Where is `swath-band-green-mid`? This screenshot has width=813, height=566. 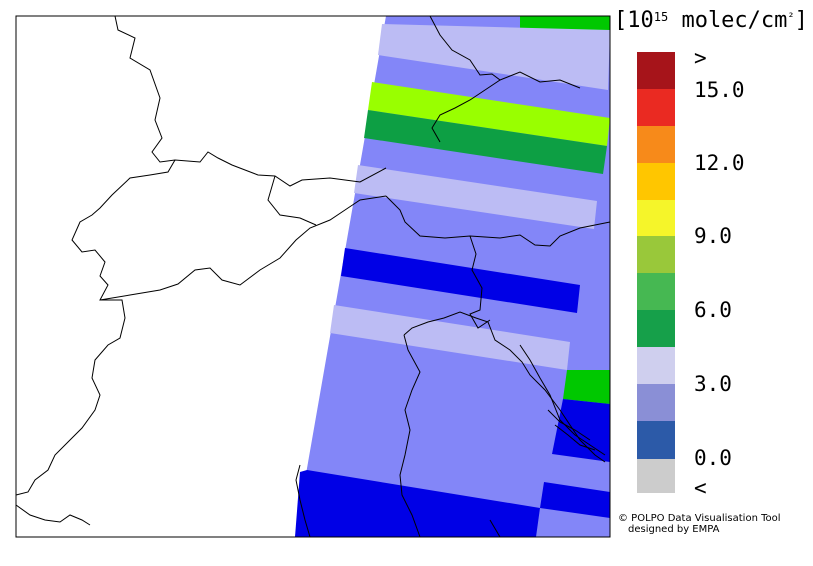
swath-band-green-mid is located at coordinates (485, 142).